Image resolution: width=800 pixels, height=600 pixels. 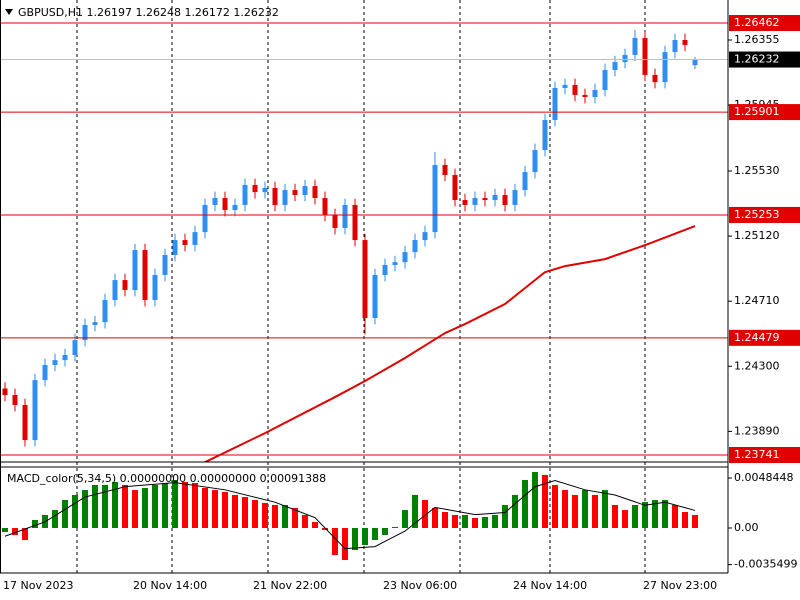 I want to click on collapse-icon, so click(x=9, y=12).